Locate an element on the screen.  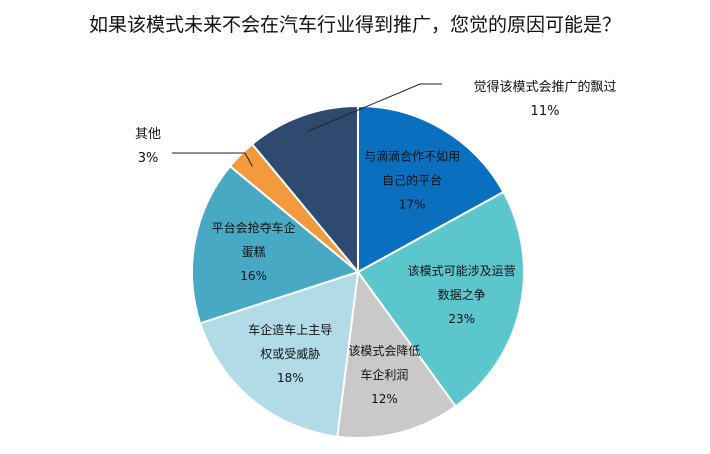
slice-label-0: 与滴滴合作不如用自己的平台 17% is located at coordinates (412, 180).